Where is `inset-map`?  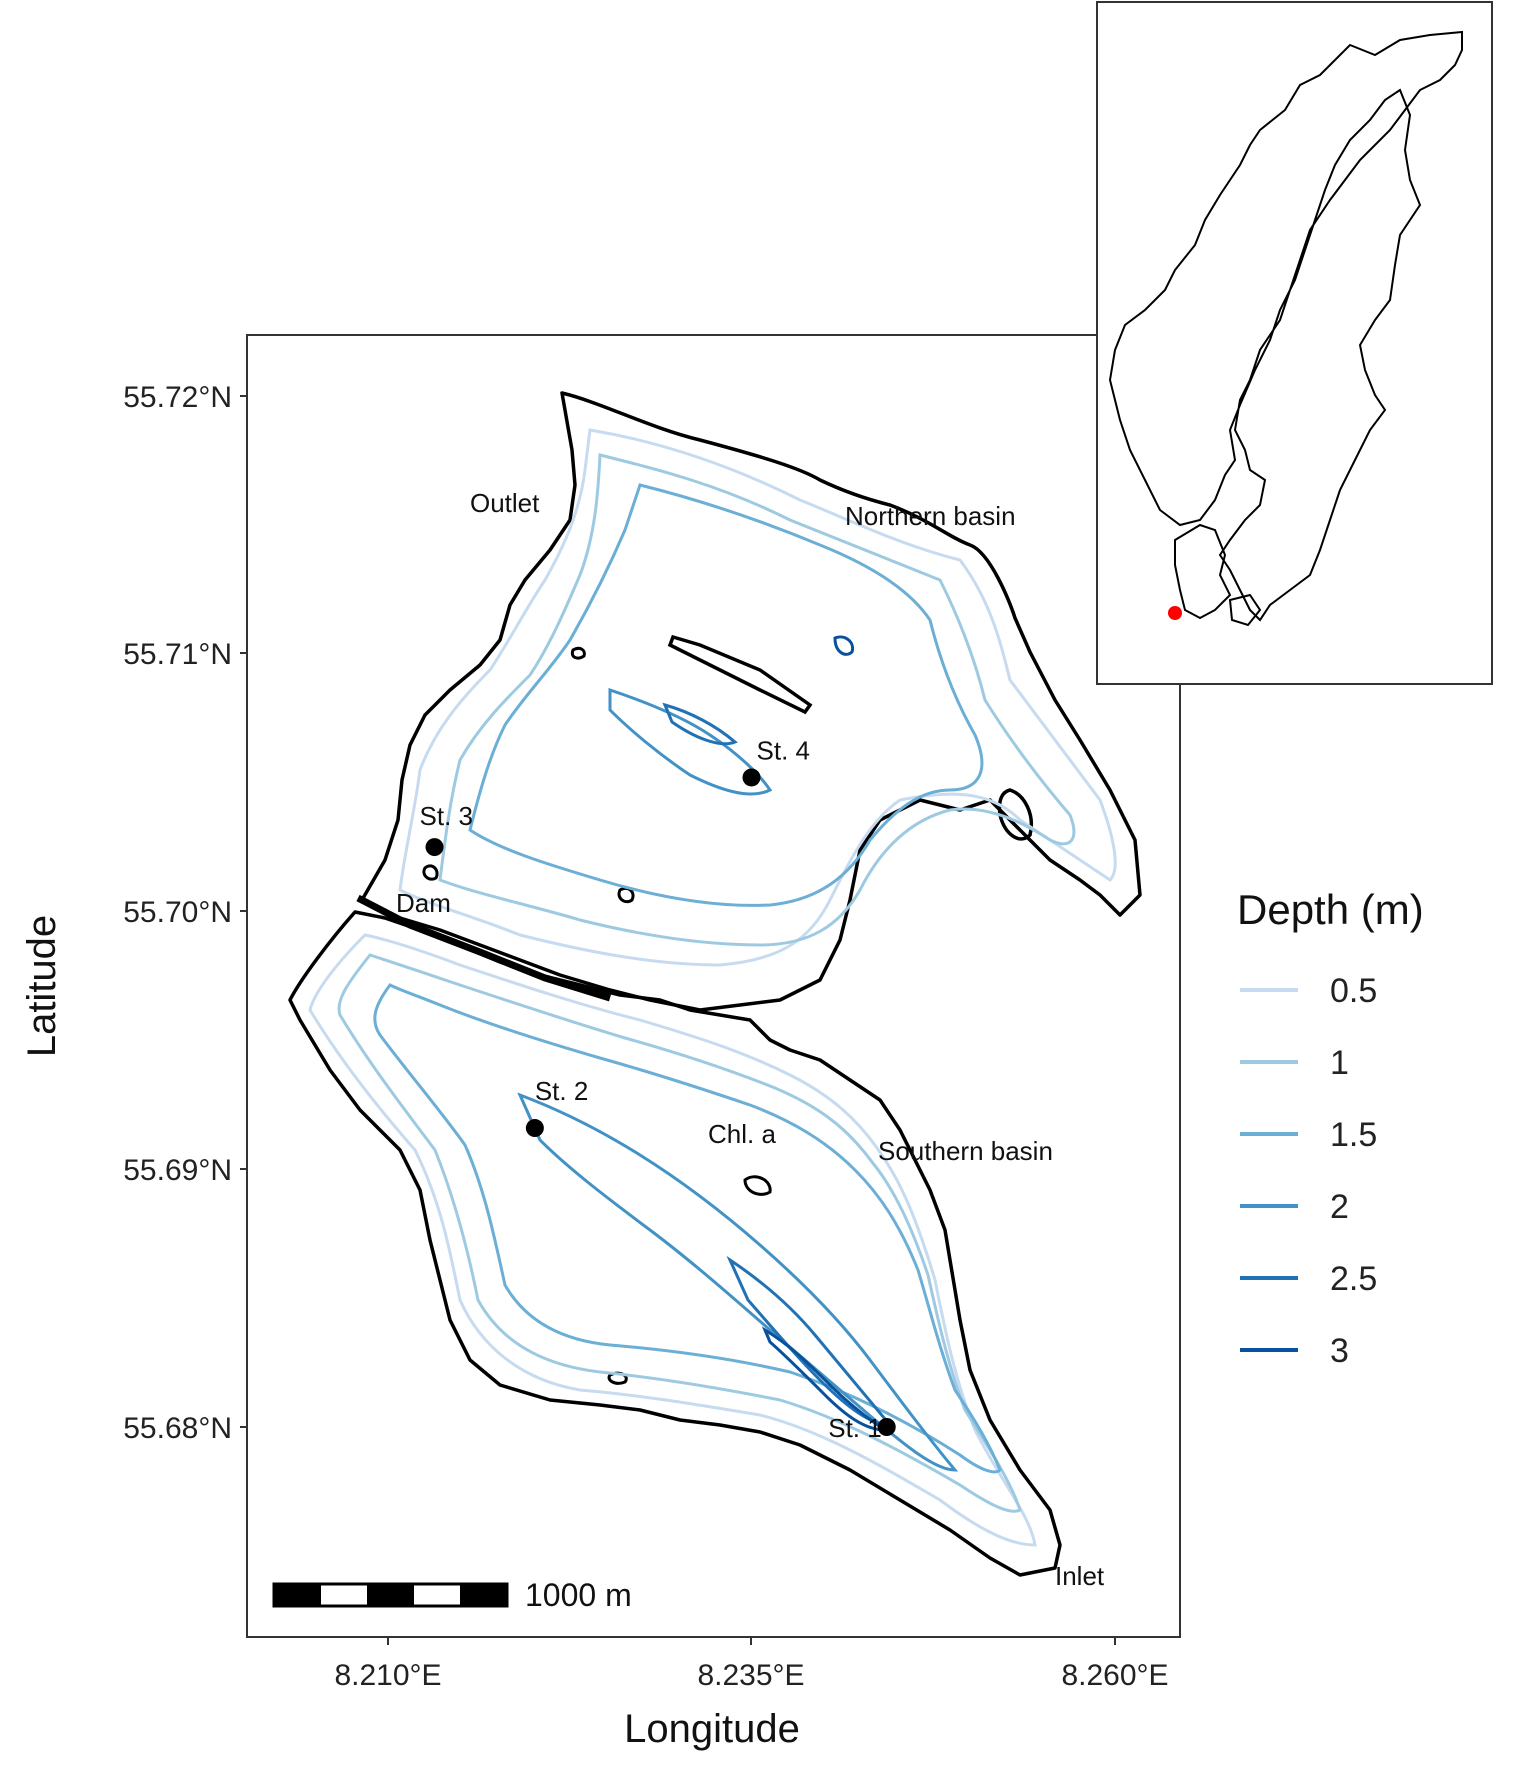
inset-map is located at coordinates (1294, 343).